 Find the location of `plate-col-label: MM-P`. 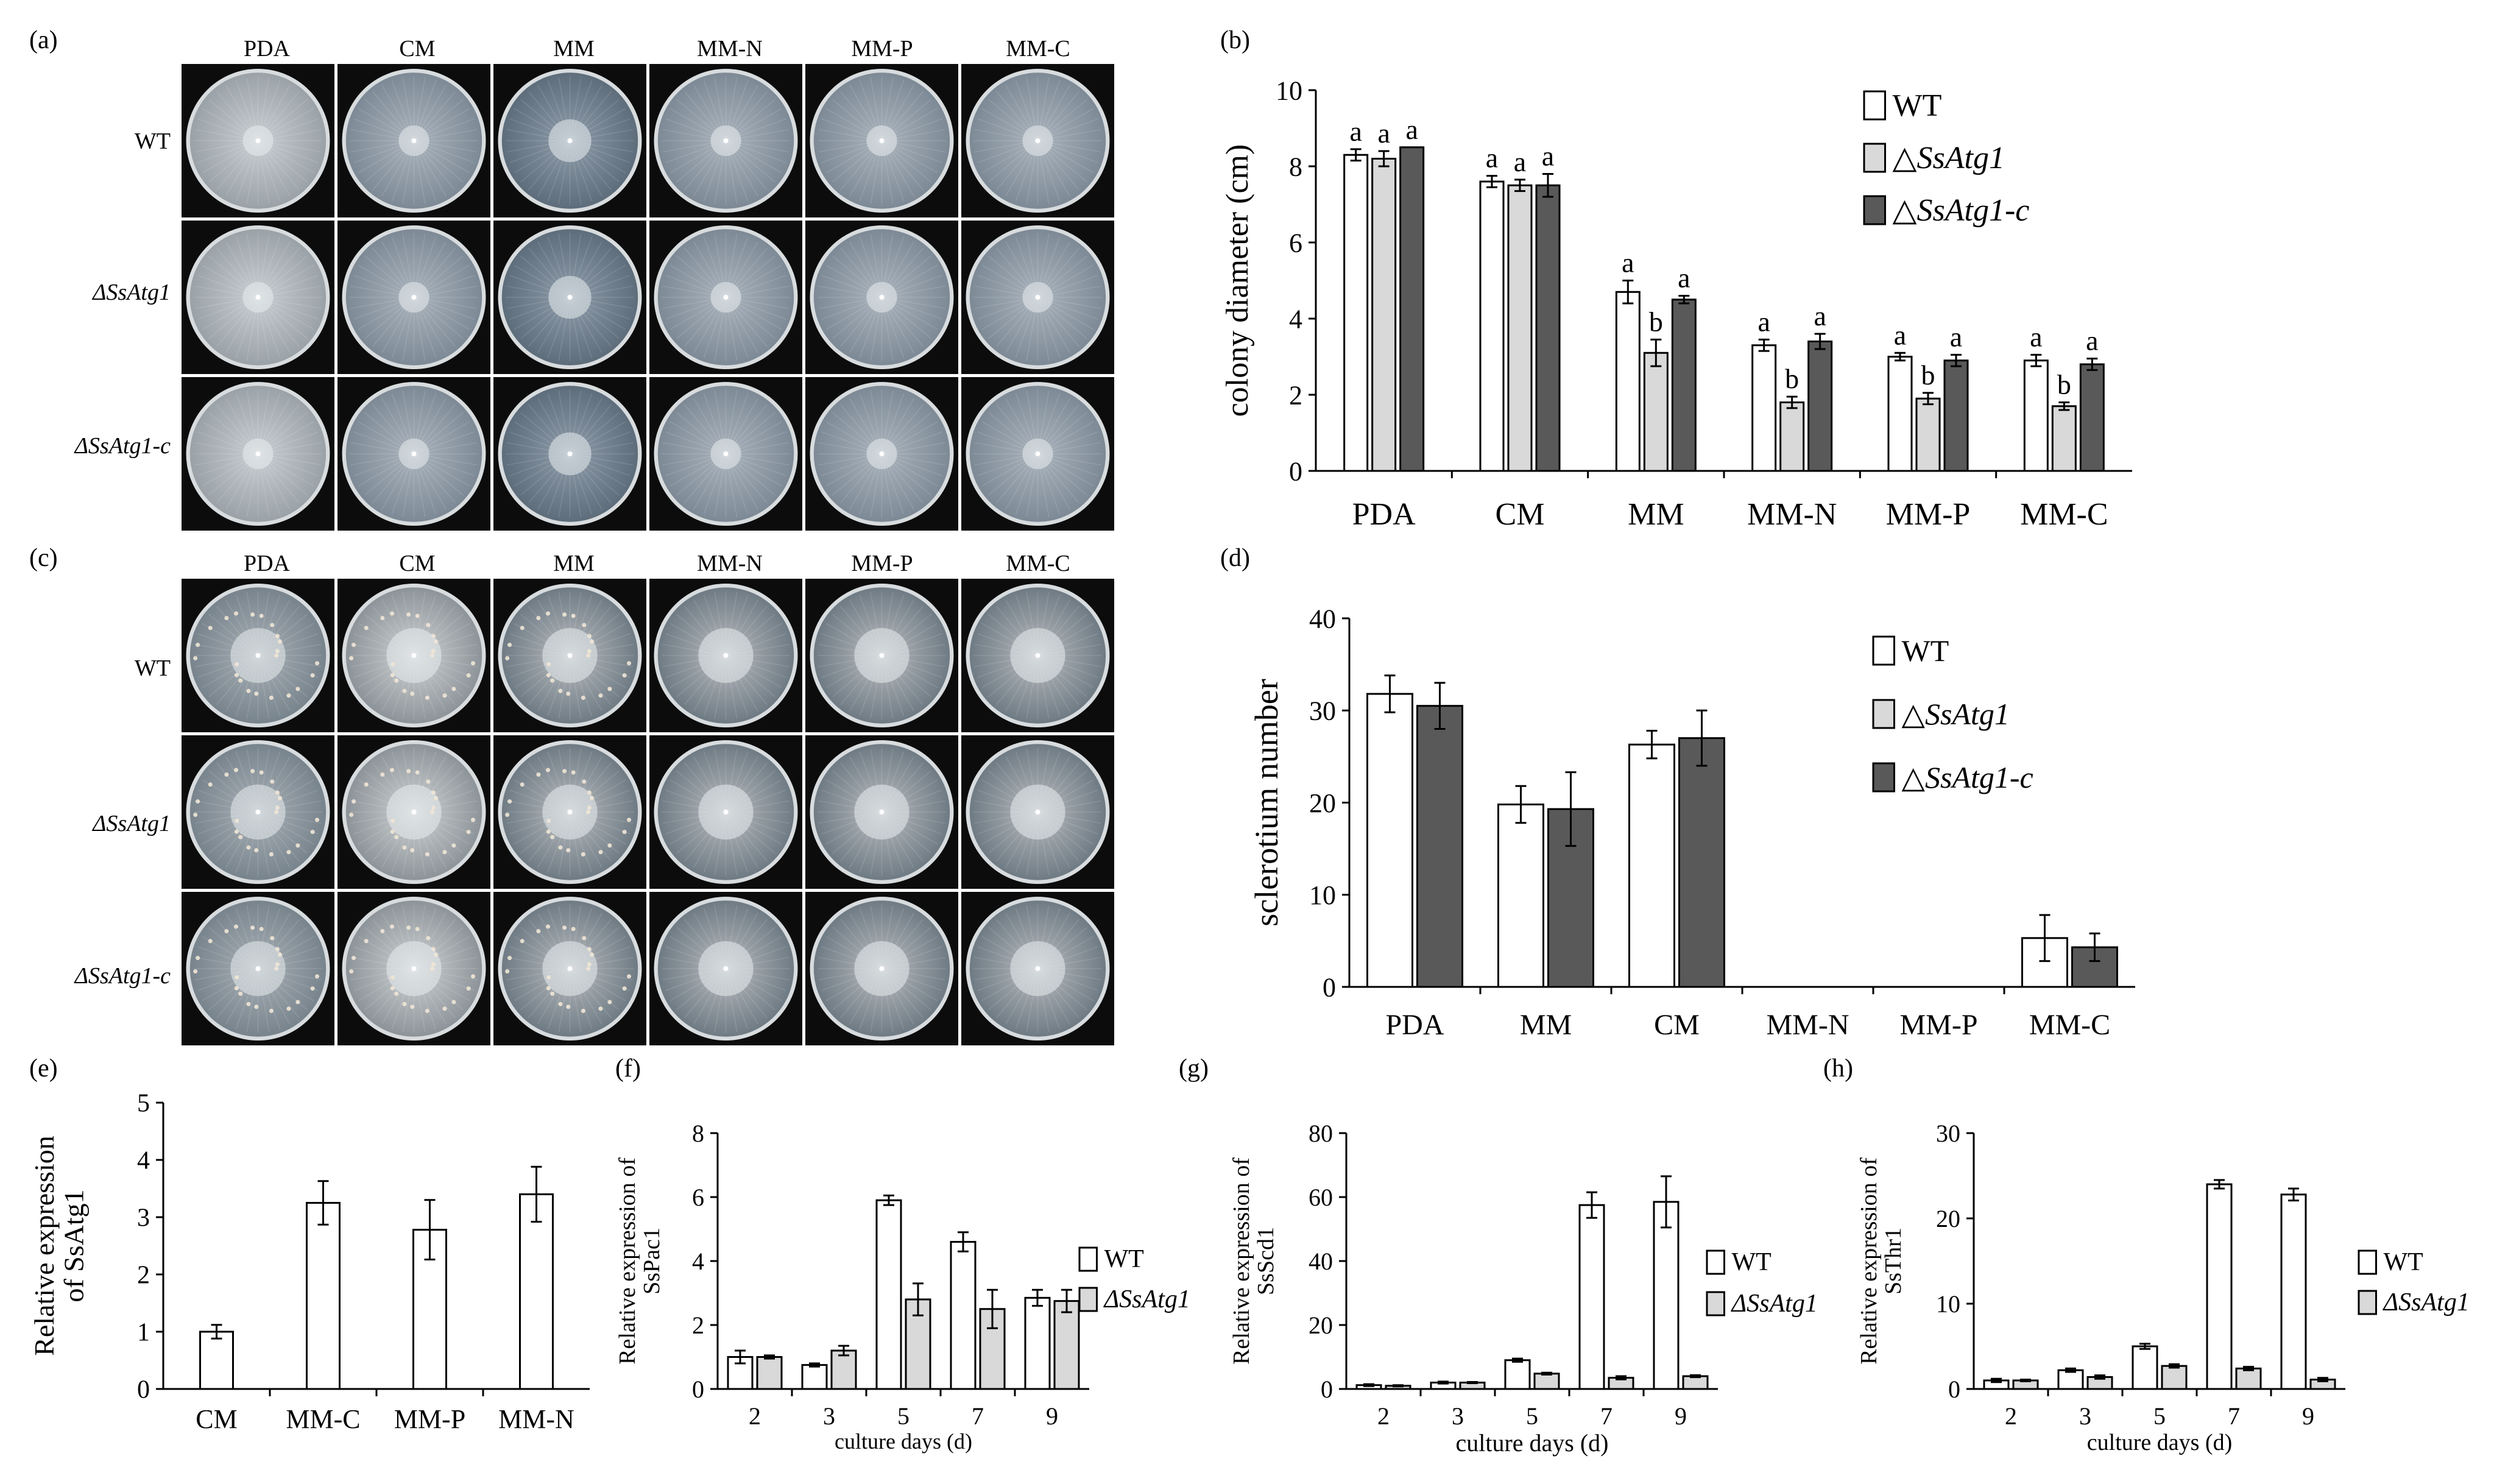

plate-col-label: MM-P is located at coordinates (882, 564).